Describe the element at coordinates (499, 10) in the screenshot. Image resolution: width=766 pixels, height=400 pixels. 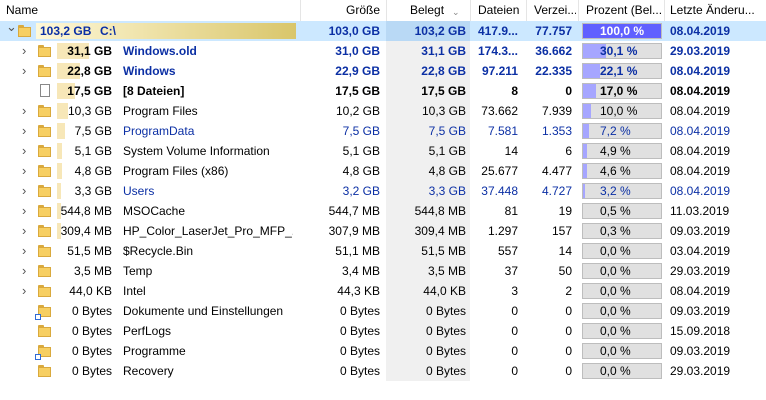
I see `column-header-dateien: Dateien` at that location.